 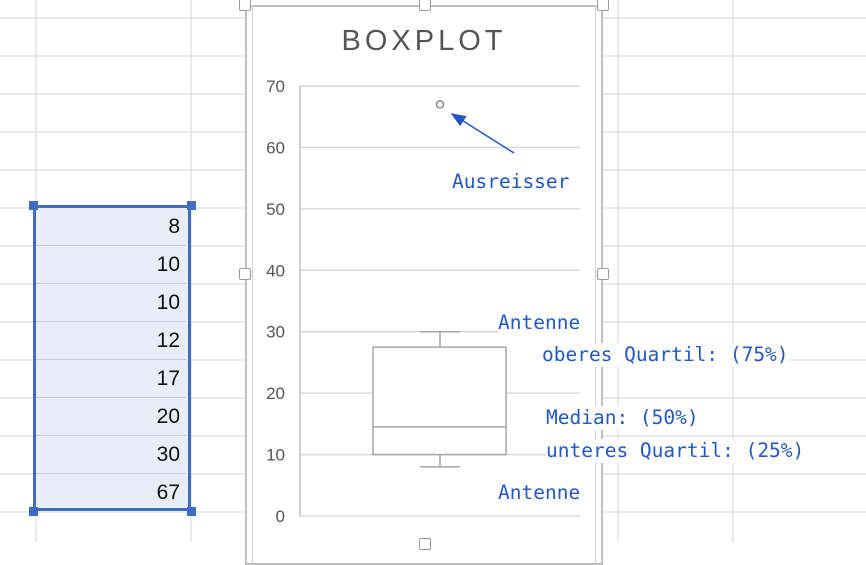 I want to click on y-tick-label: 60, so click(x=275, y=147).